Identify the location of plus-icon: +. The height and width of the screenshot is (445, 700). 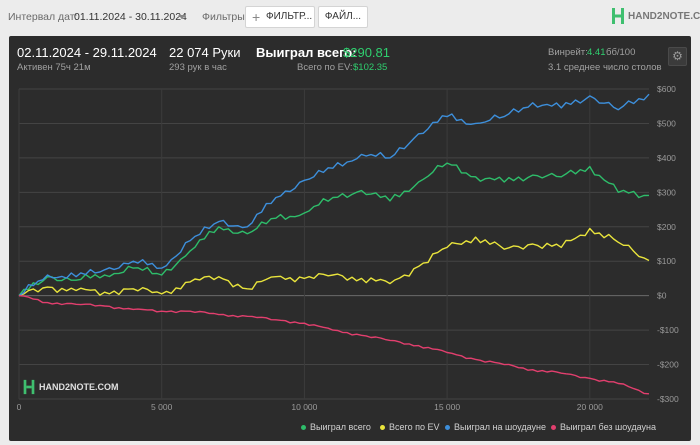
(256, 17).